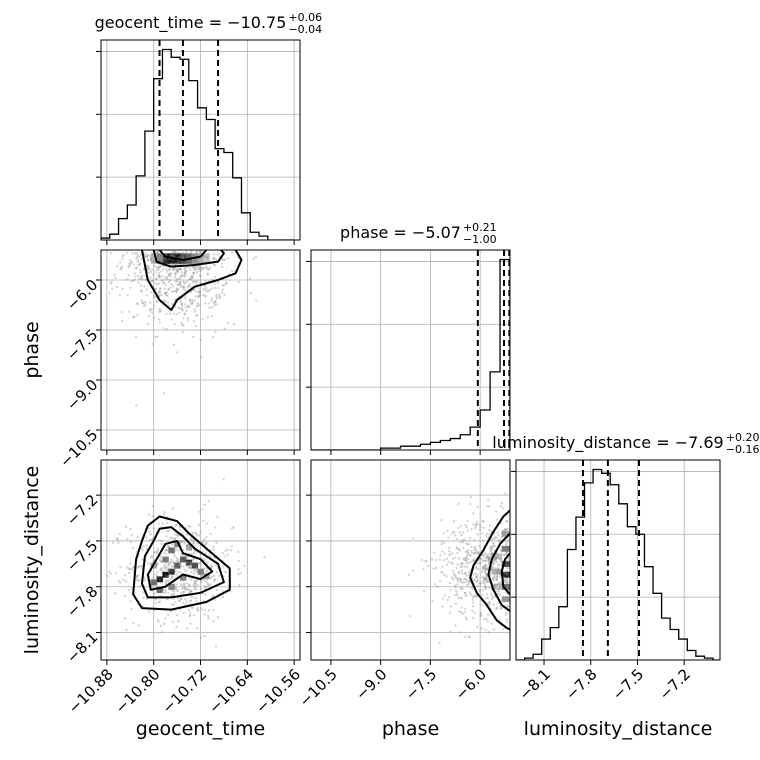 This screenshot has height=760, width=760. What do you see at coordinates (471, 684) in the screenshot?
I see `x-tick-label-phase: −6.0` at bounding box center [471, 684].